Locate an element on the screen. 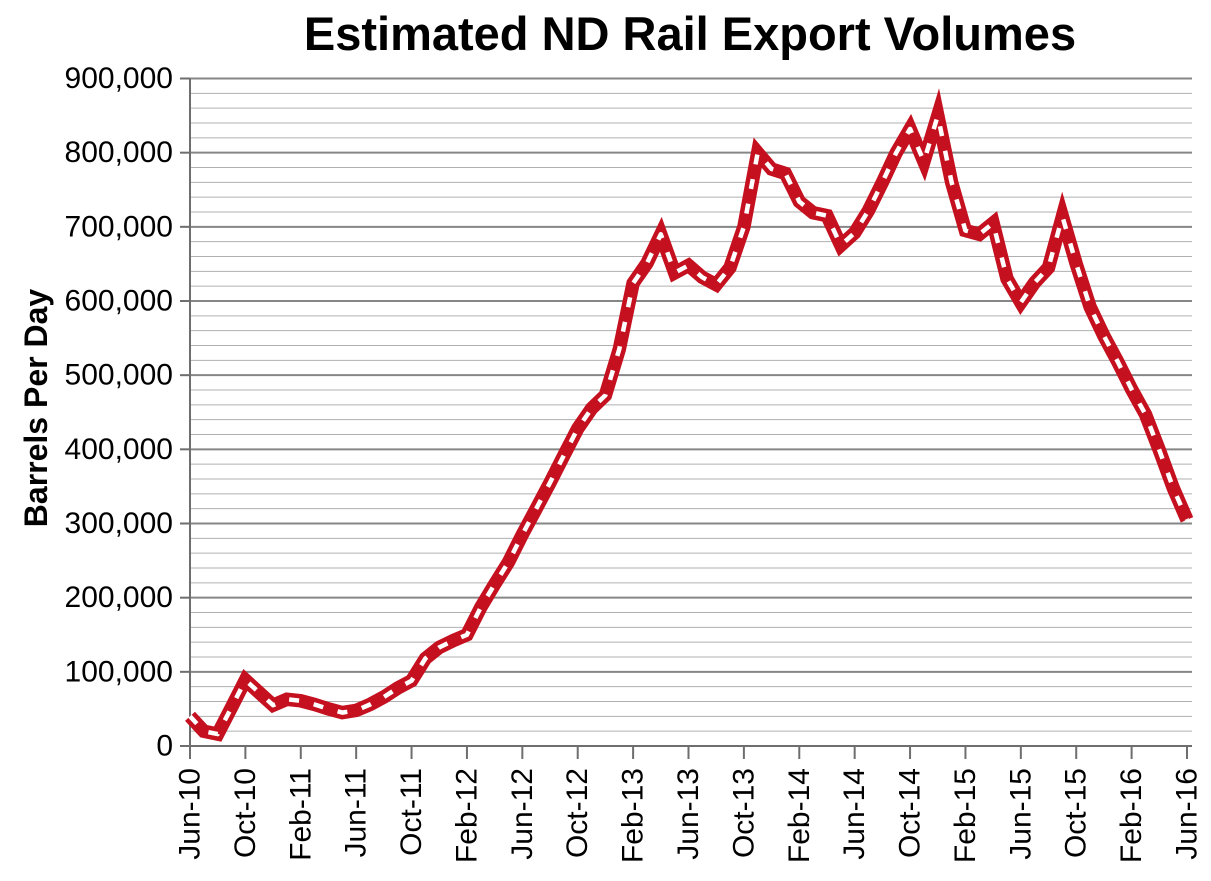 The width and height of the screenshot is (1211, 881). y-tick-label: 300,000 is located at coordinates (119, 523).